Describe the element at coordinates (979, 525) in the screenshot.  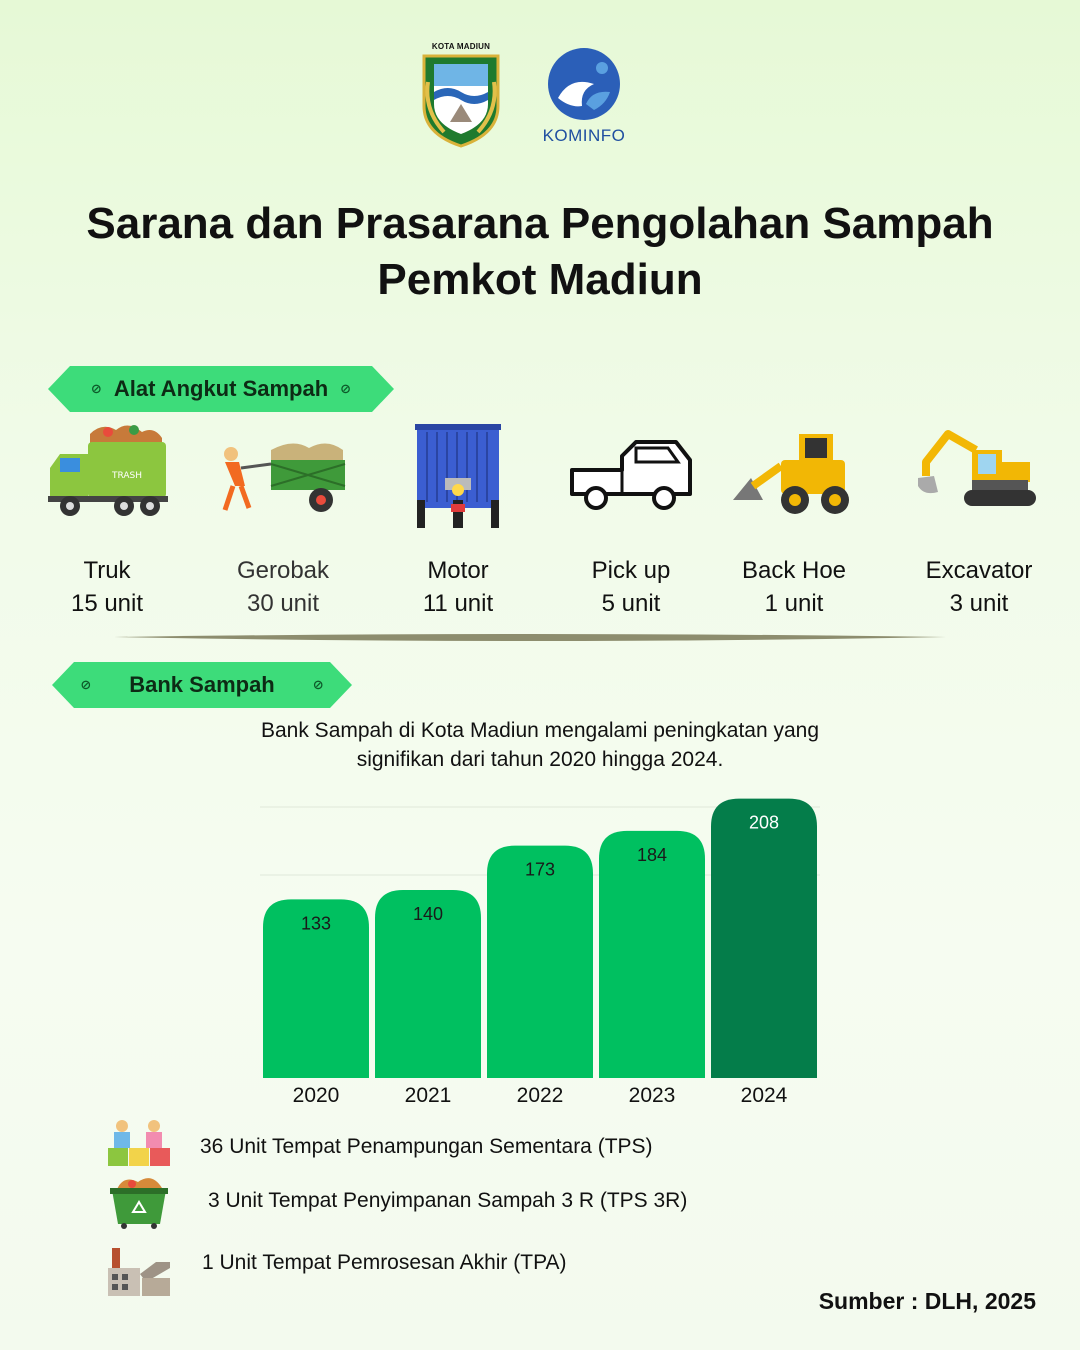
I see `vehicle-excavator: Excavator 3 unit` at that location.